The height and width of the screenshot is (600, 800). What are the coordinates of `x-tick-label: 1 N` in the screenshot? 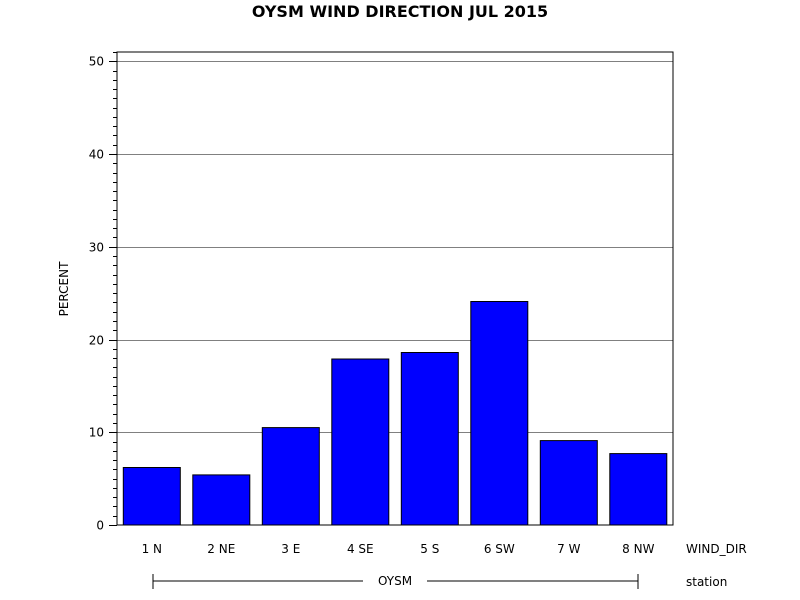 It's located at (152, 549).